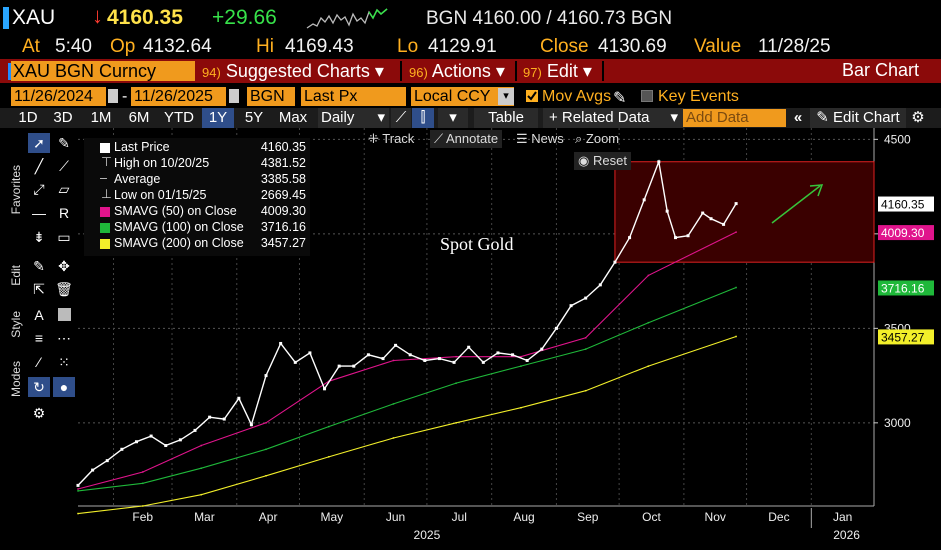 This screenshot has height=550, width=941. What do you see at coordinates (123, 46) in the screenshot?
I see `open-label: Op` at bounding box center [123, 46].